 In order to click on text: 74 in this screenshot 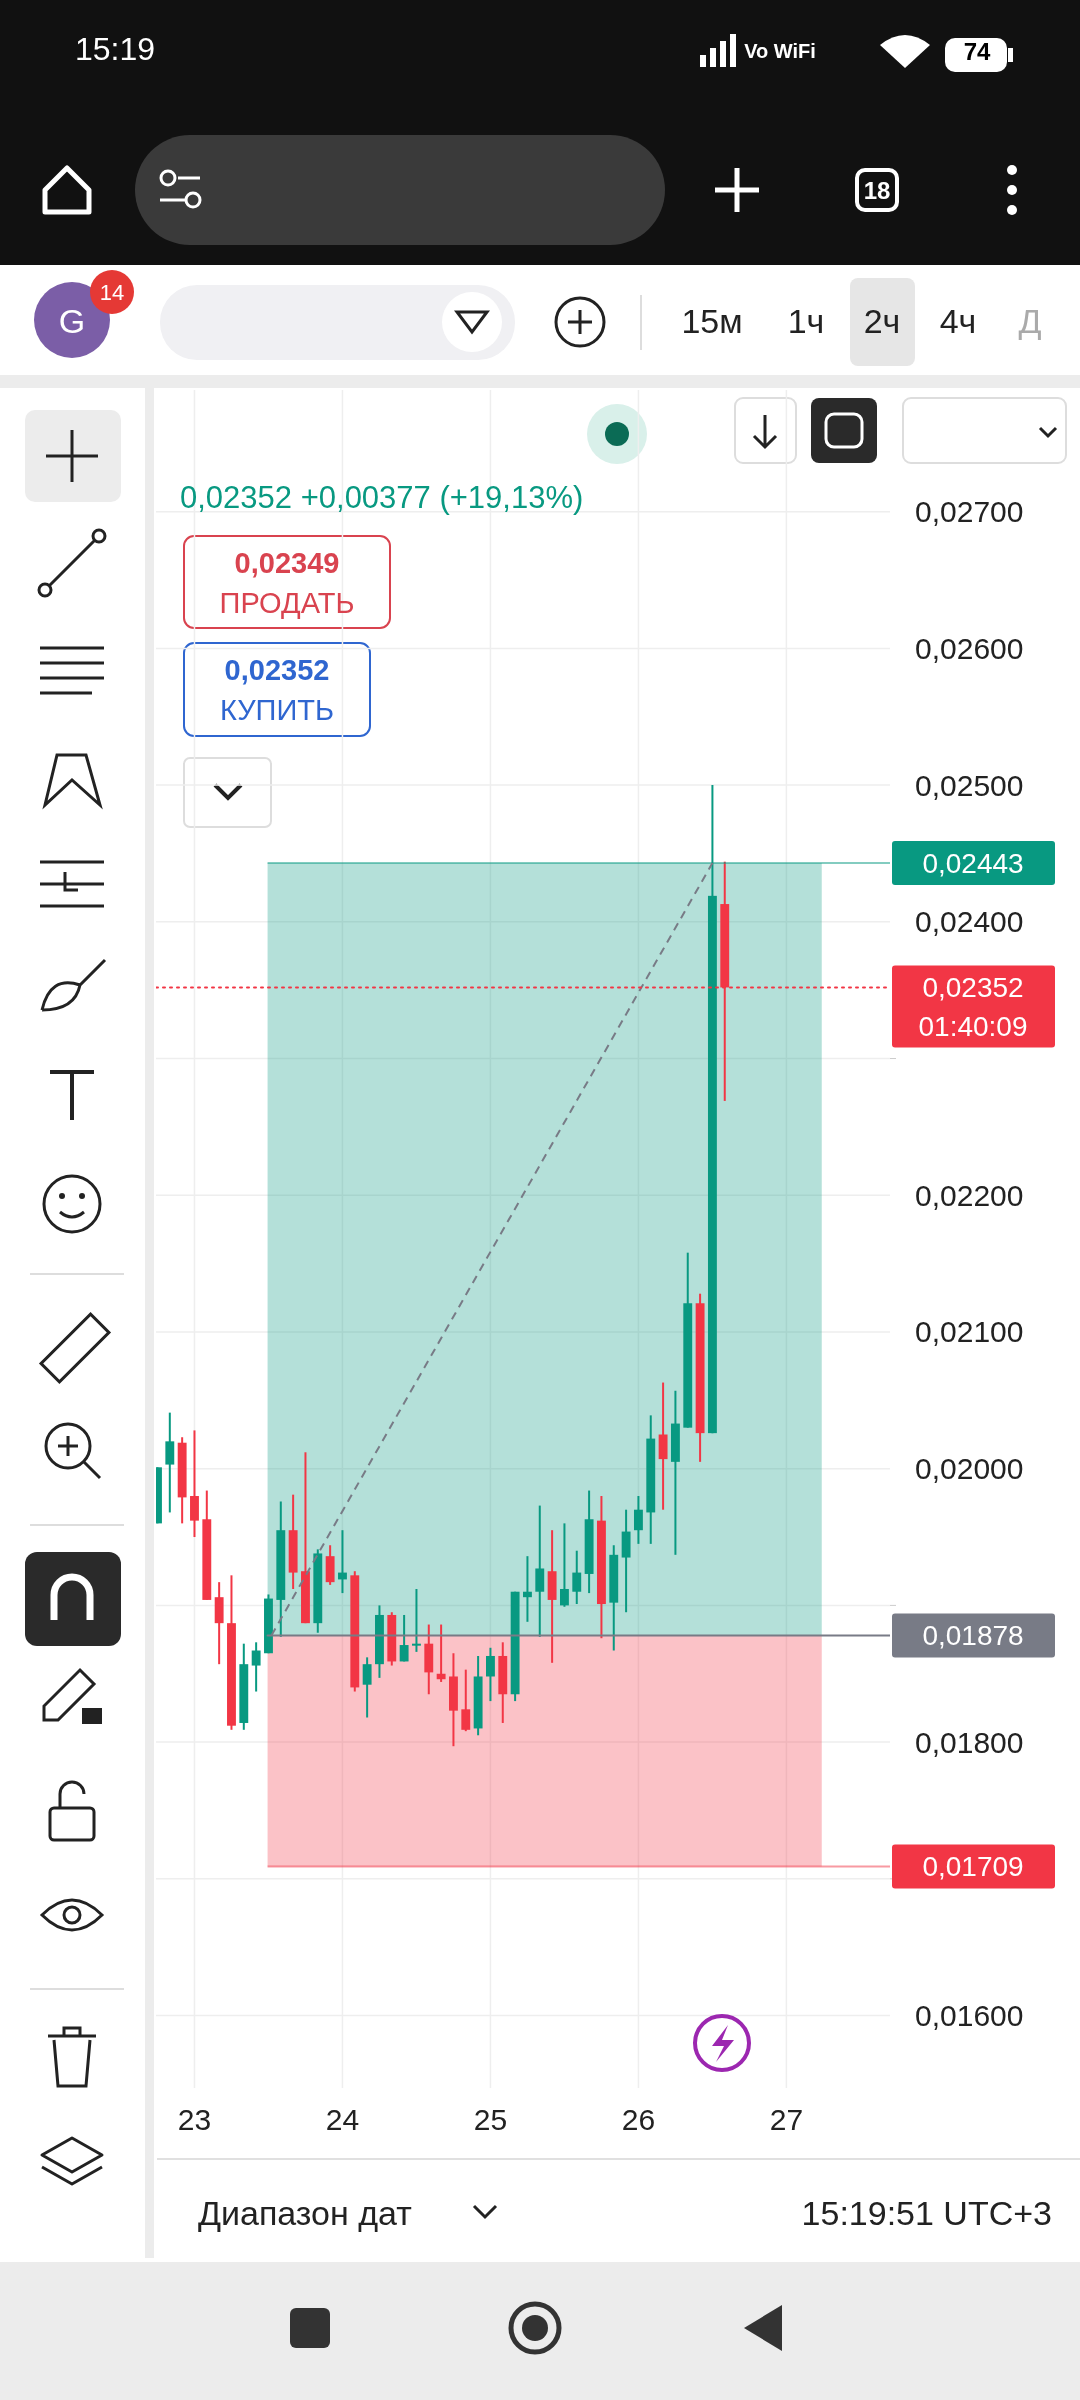, I will do `click(977, 51)`.